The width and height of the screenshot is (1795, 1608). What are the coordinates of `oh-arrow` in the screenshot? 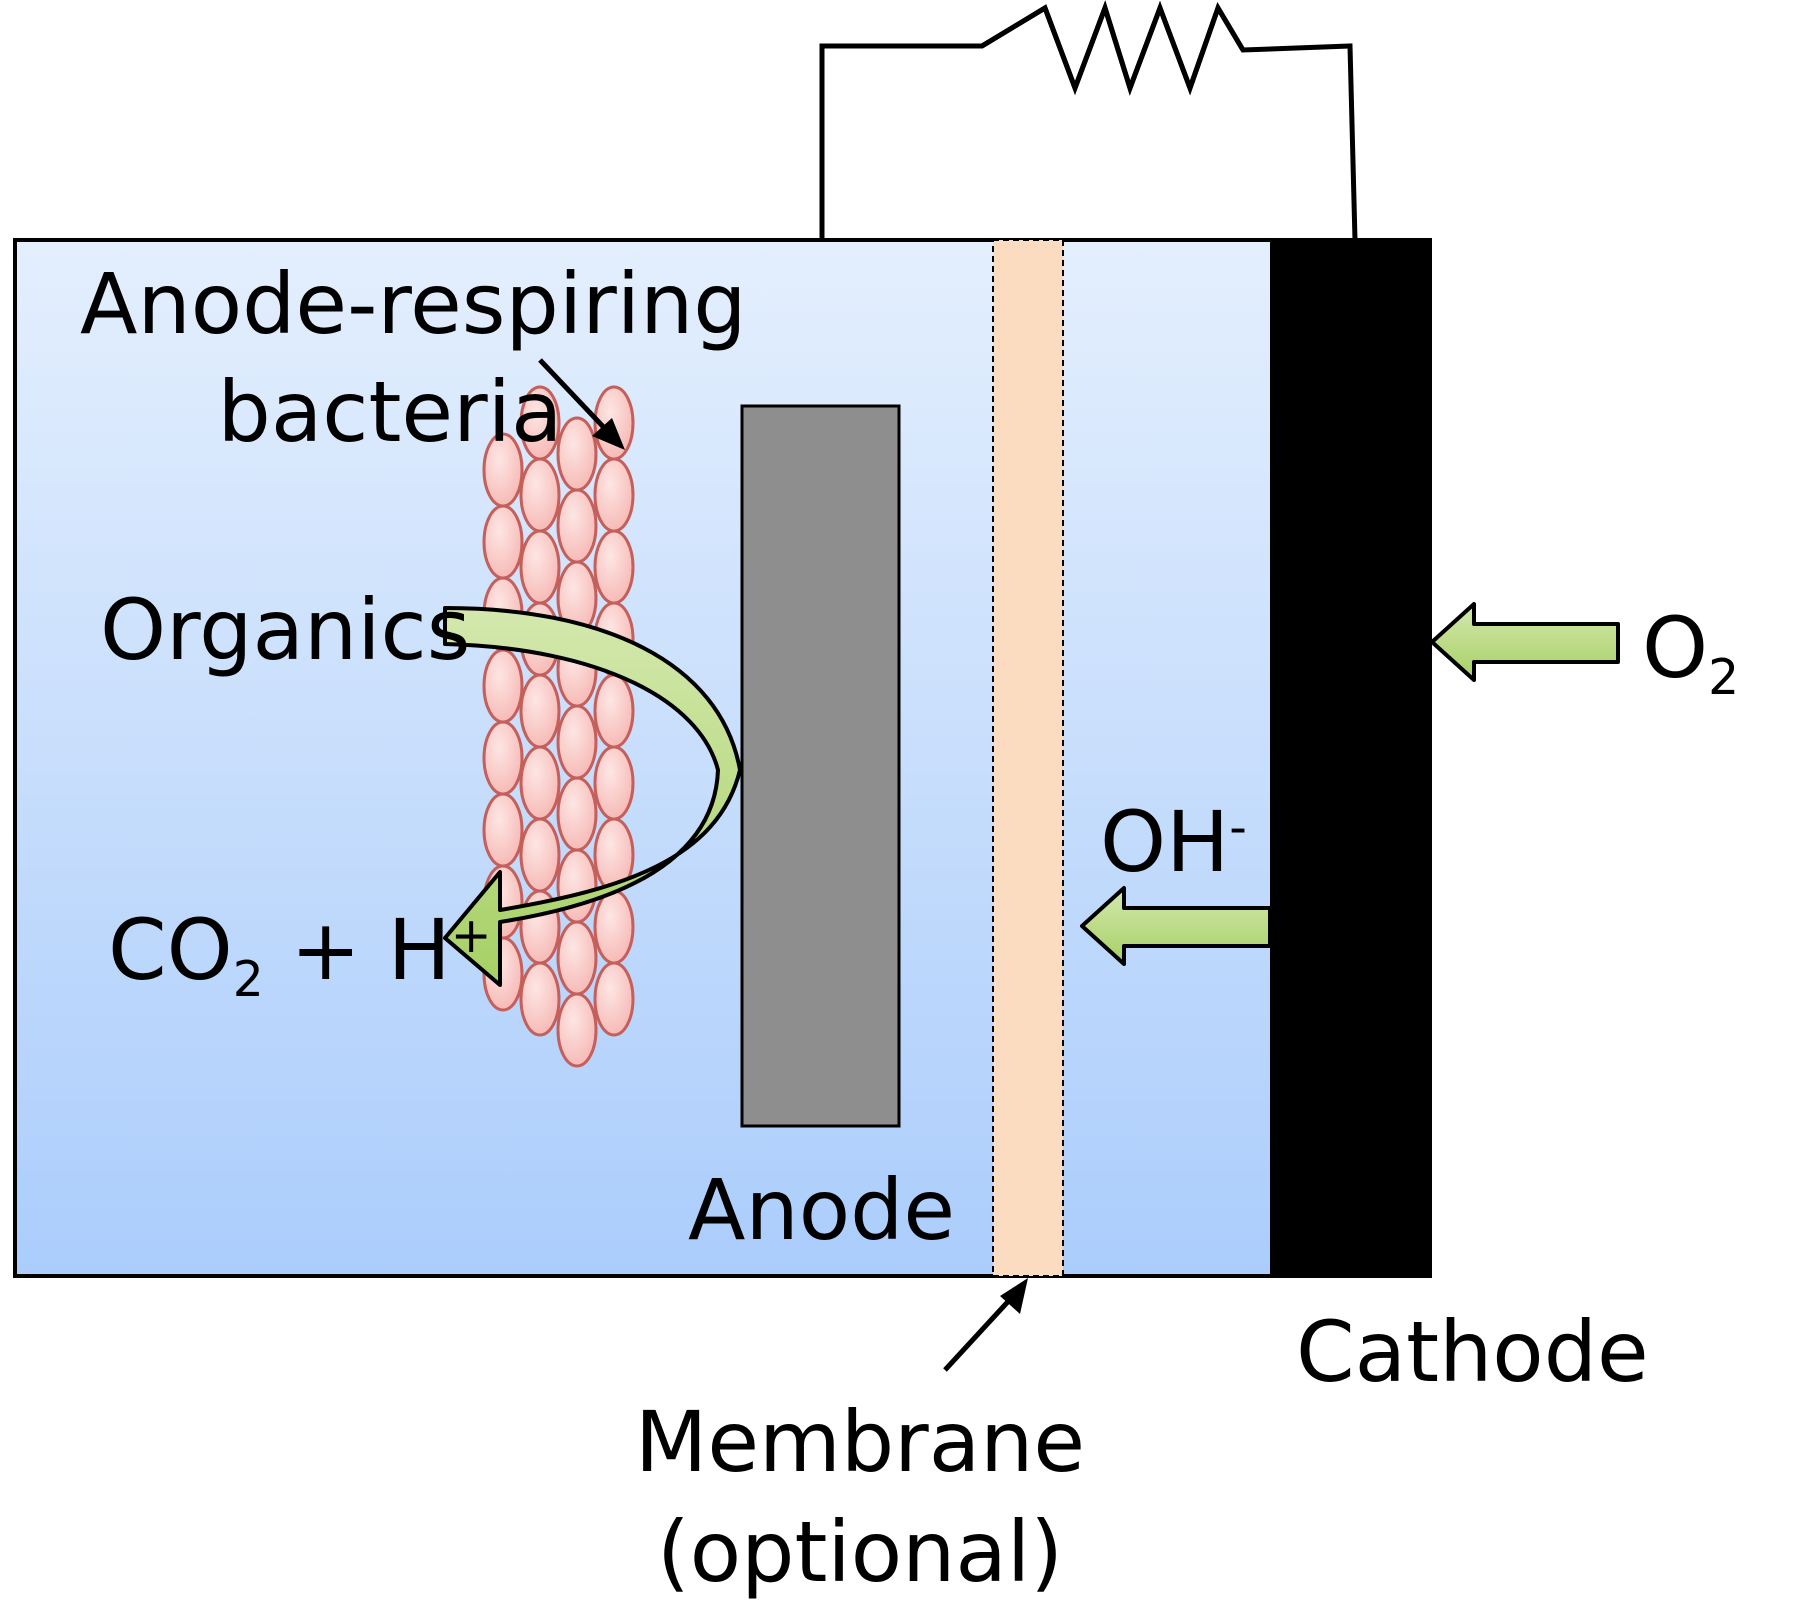 It's located at (1176, 926).